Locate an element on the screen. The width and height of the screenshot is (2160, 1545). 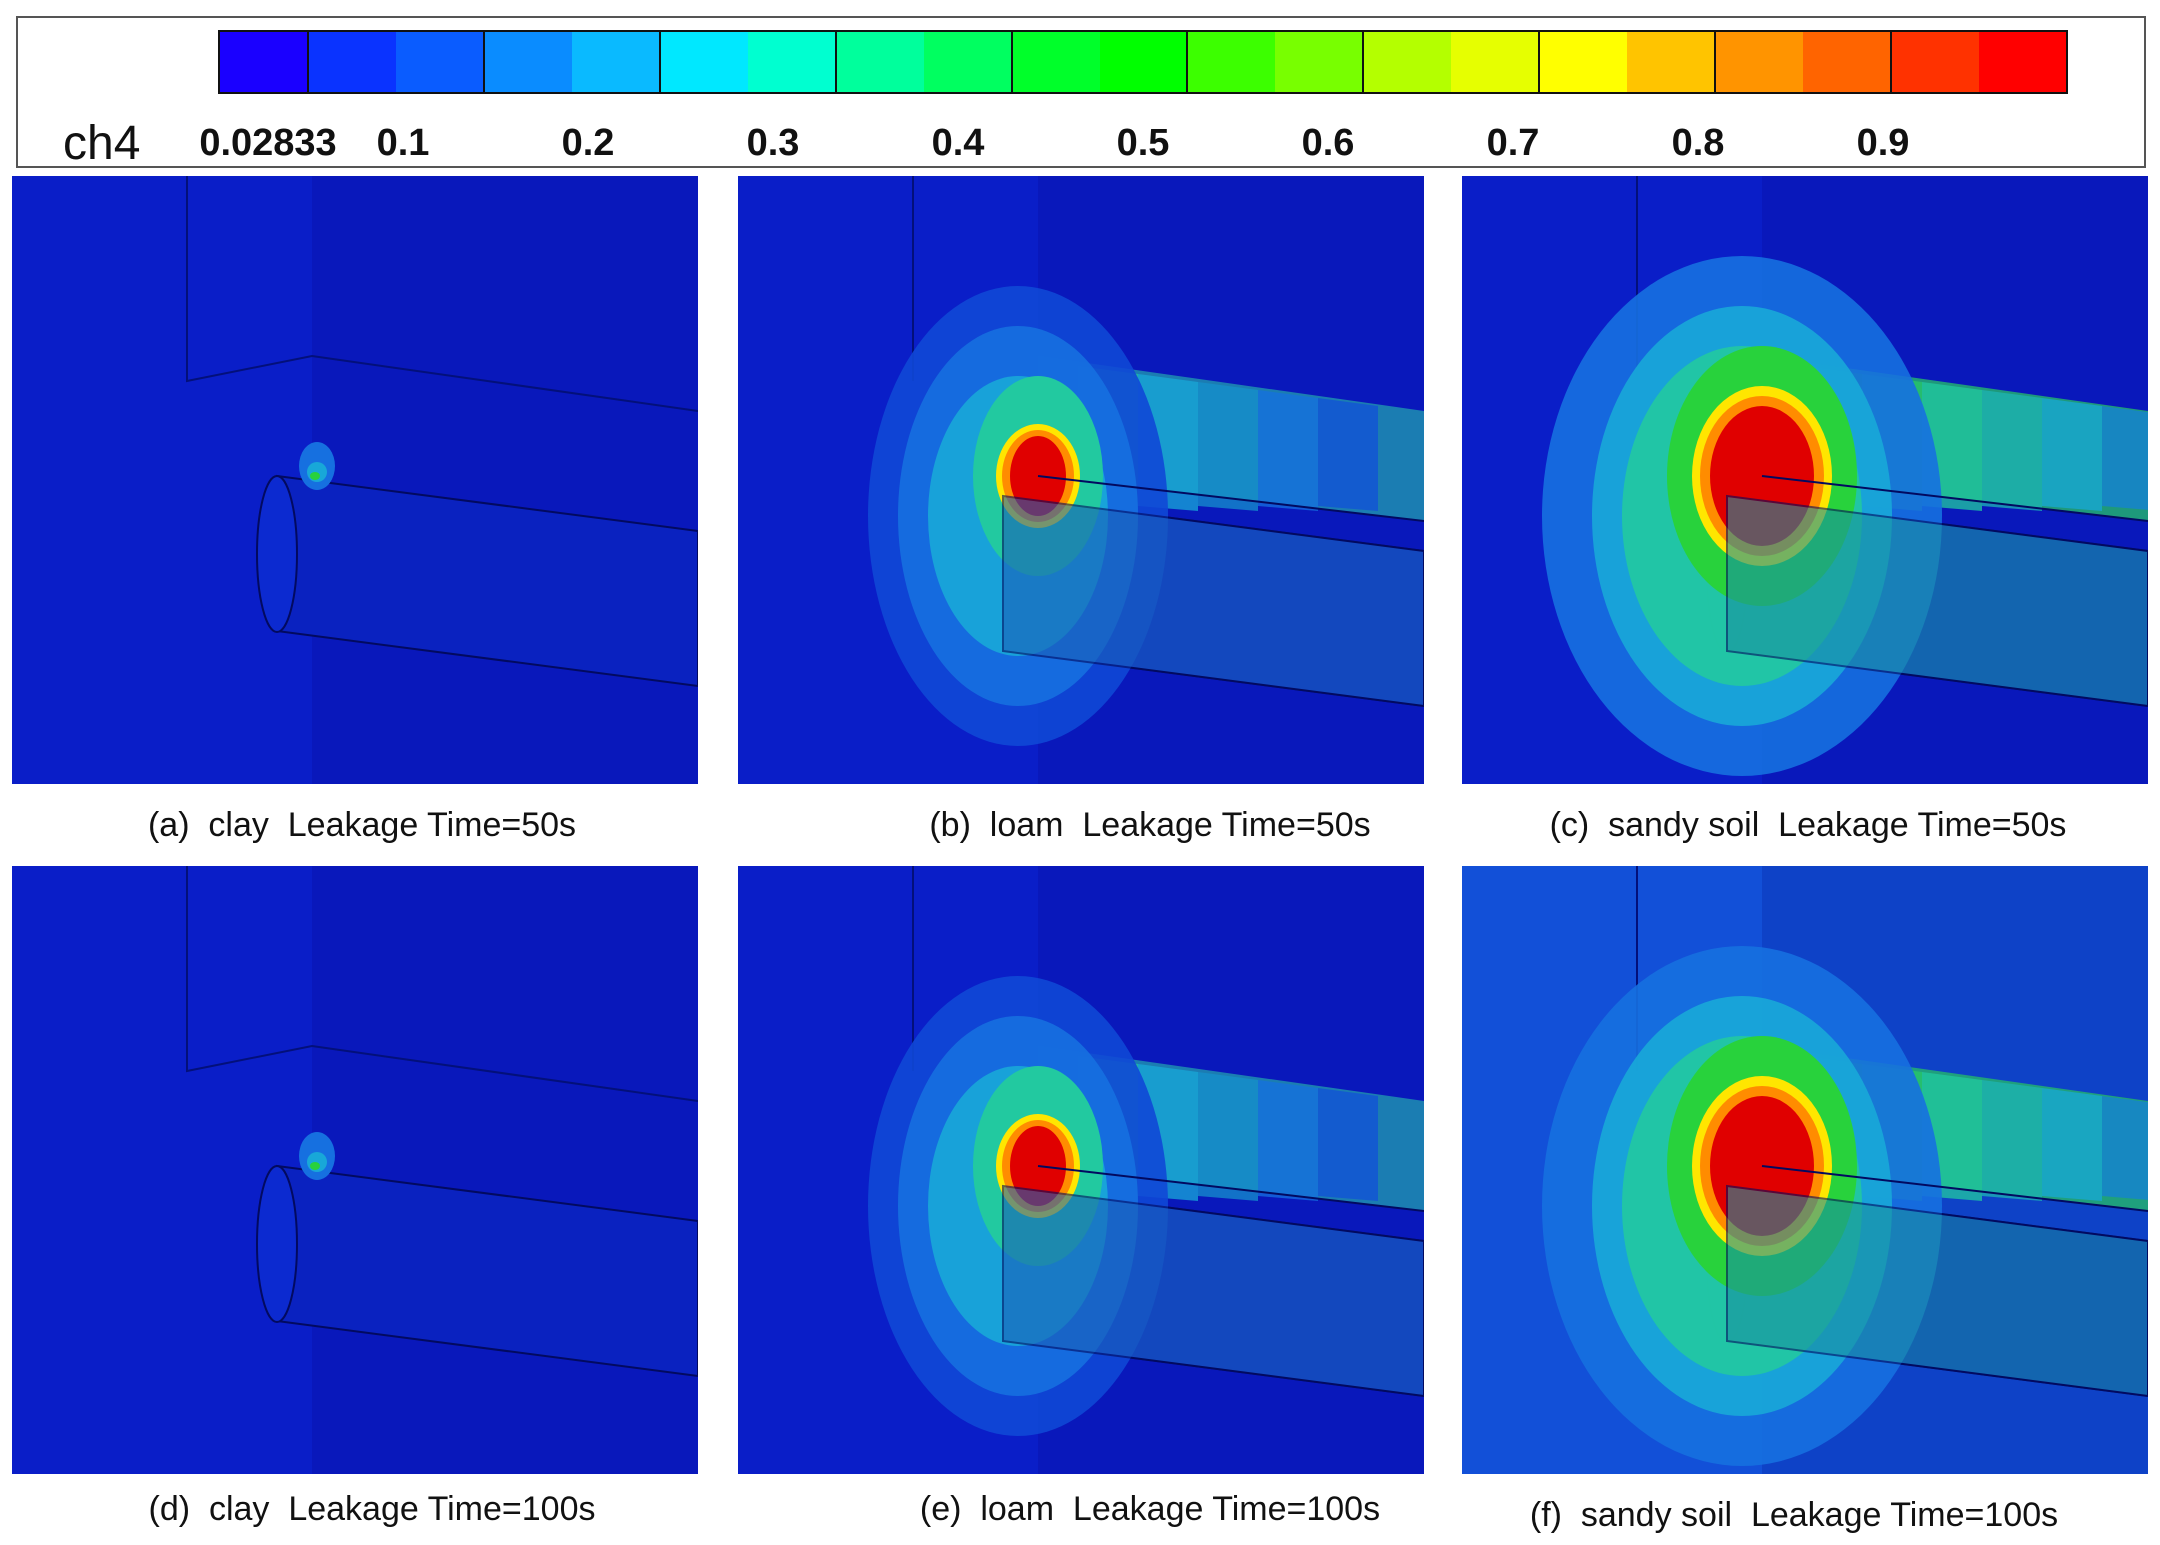
colorbar is located at coordinates (1143, 62).